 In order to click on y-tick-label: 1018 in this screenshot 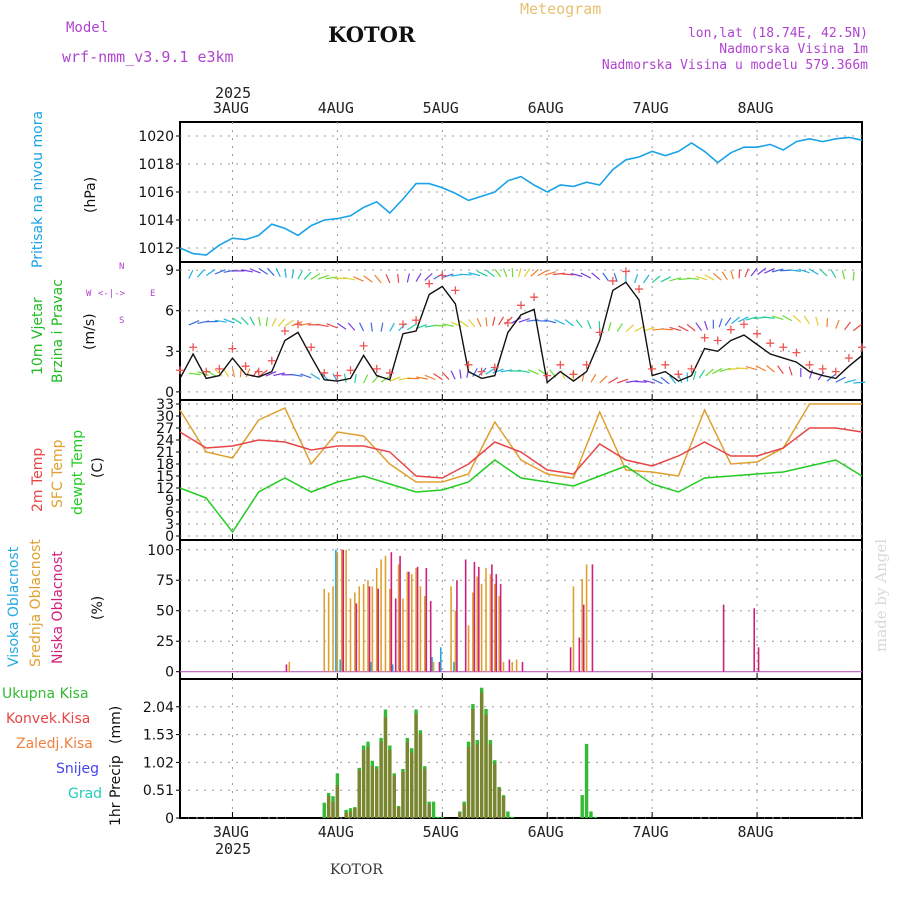, I will do `click(156, 165)`.